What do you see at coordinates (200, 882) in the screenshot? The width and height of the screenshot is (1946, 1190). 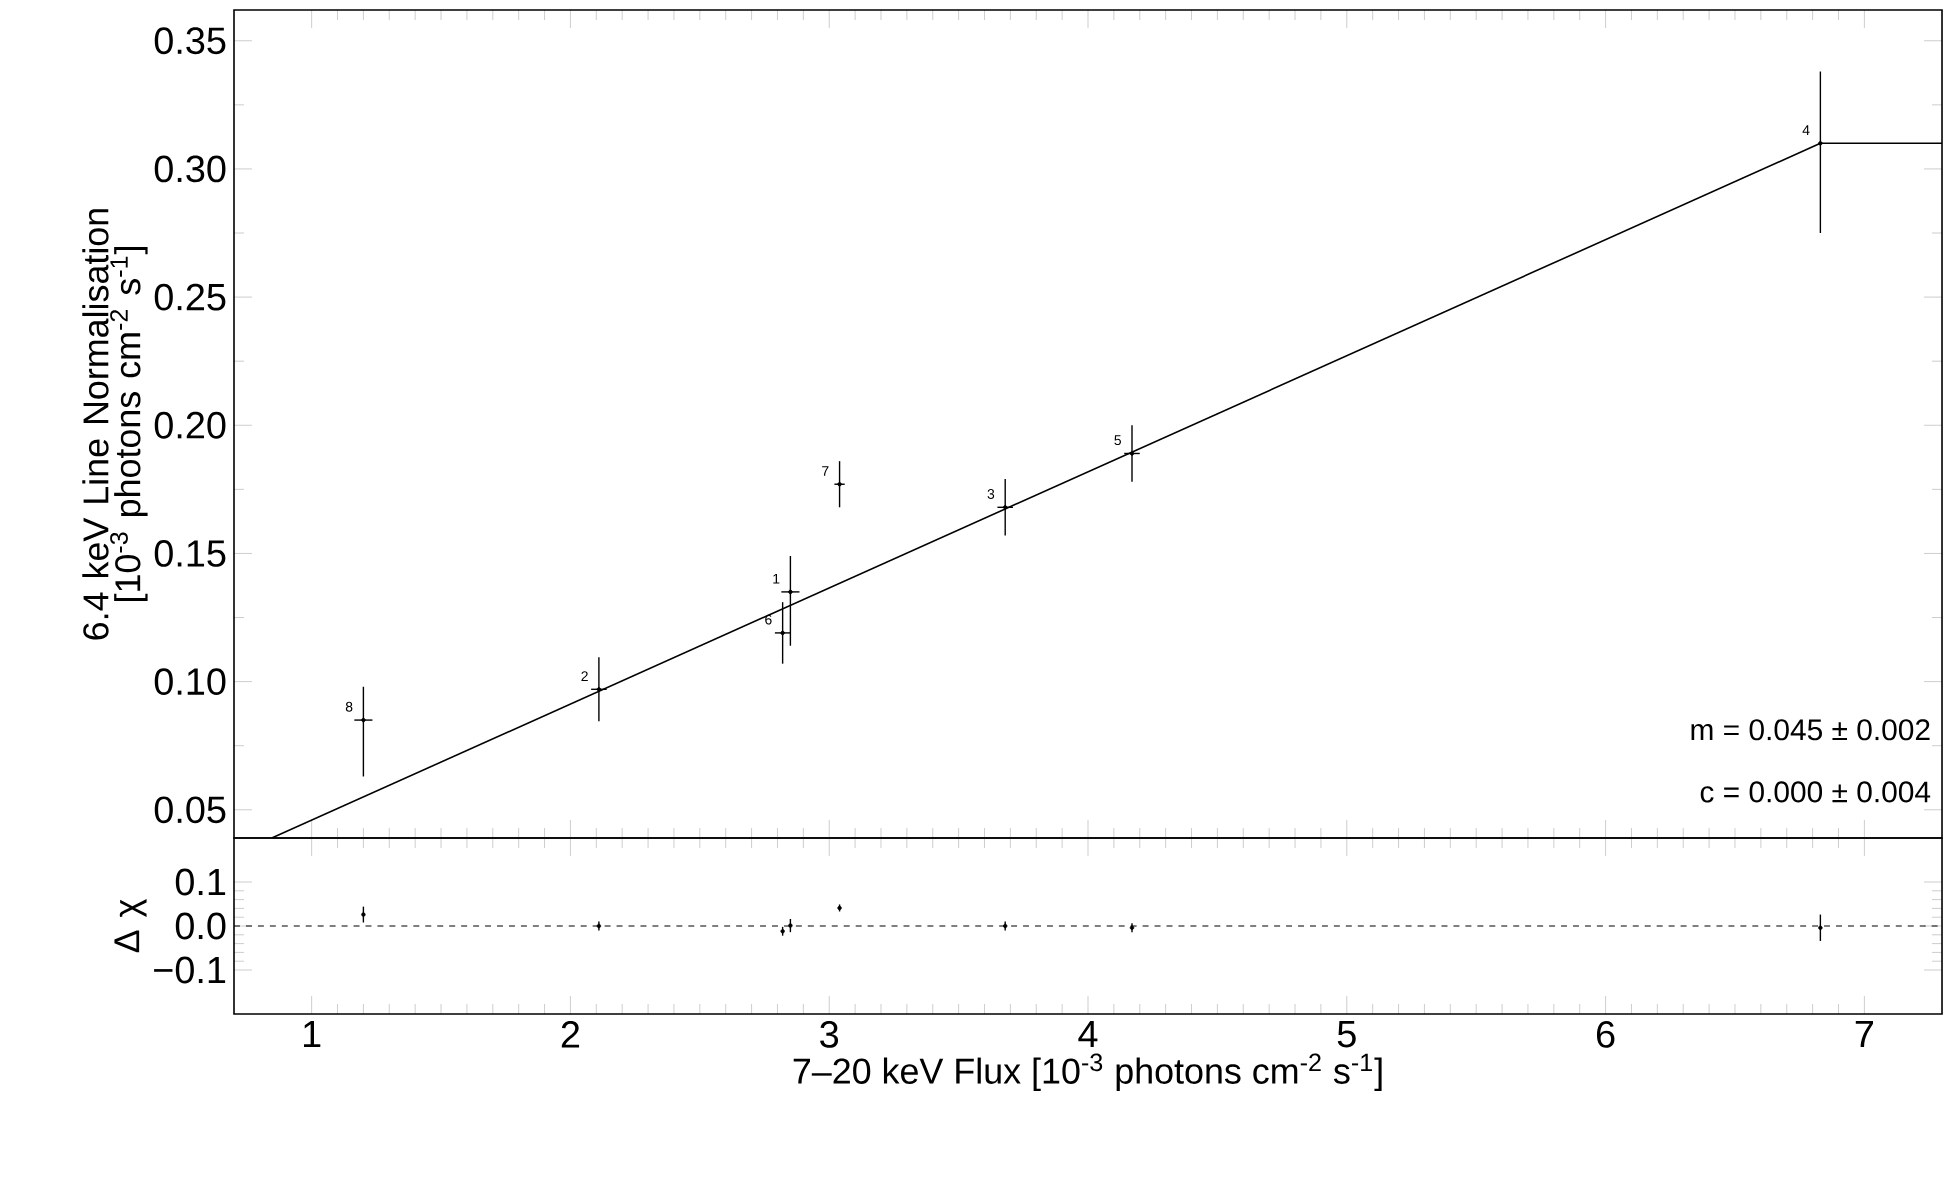 I see `y-tick-label: 0.1` at bounding box center [200, 882].